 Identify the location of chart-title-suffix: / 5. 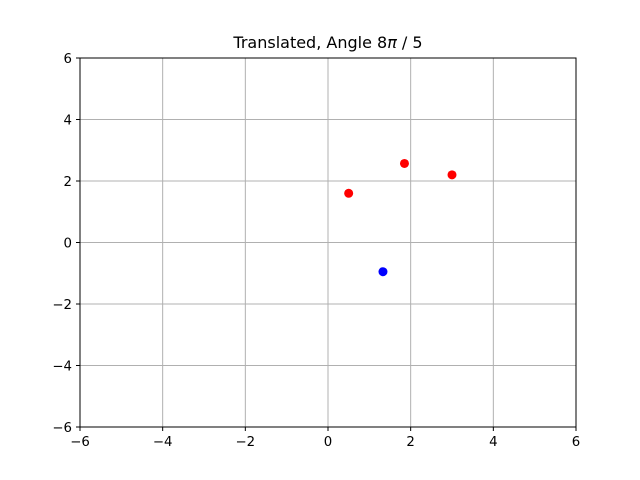
(410, 42).